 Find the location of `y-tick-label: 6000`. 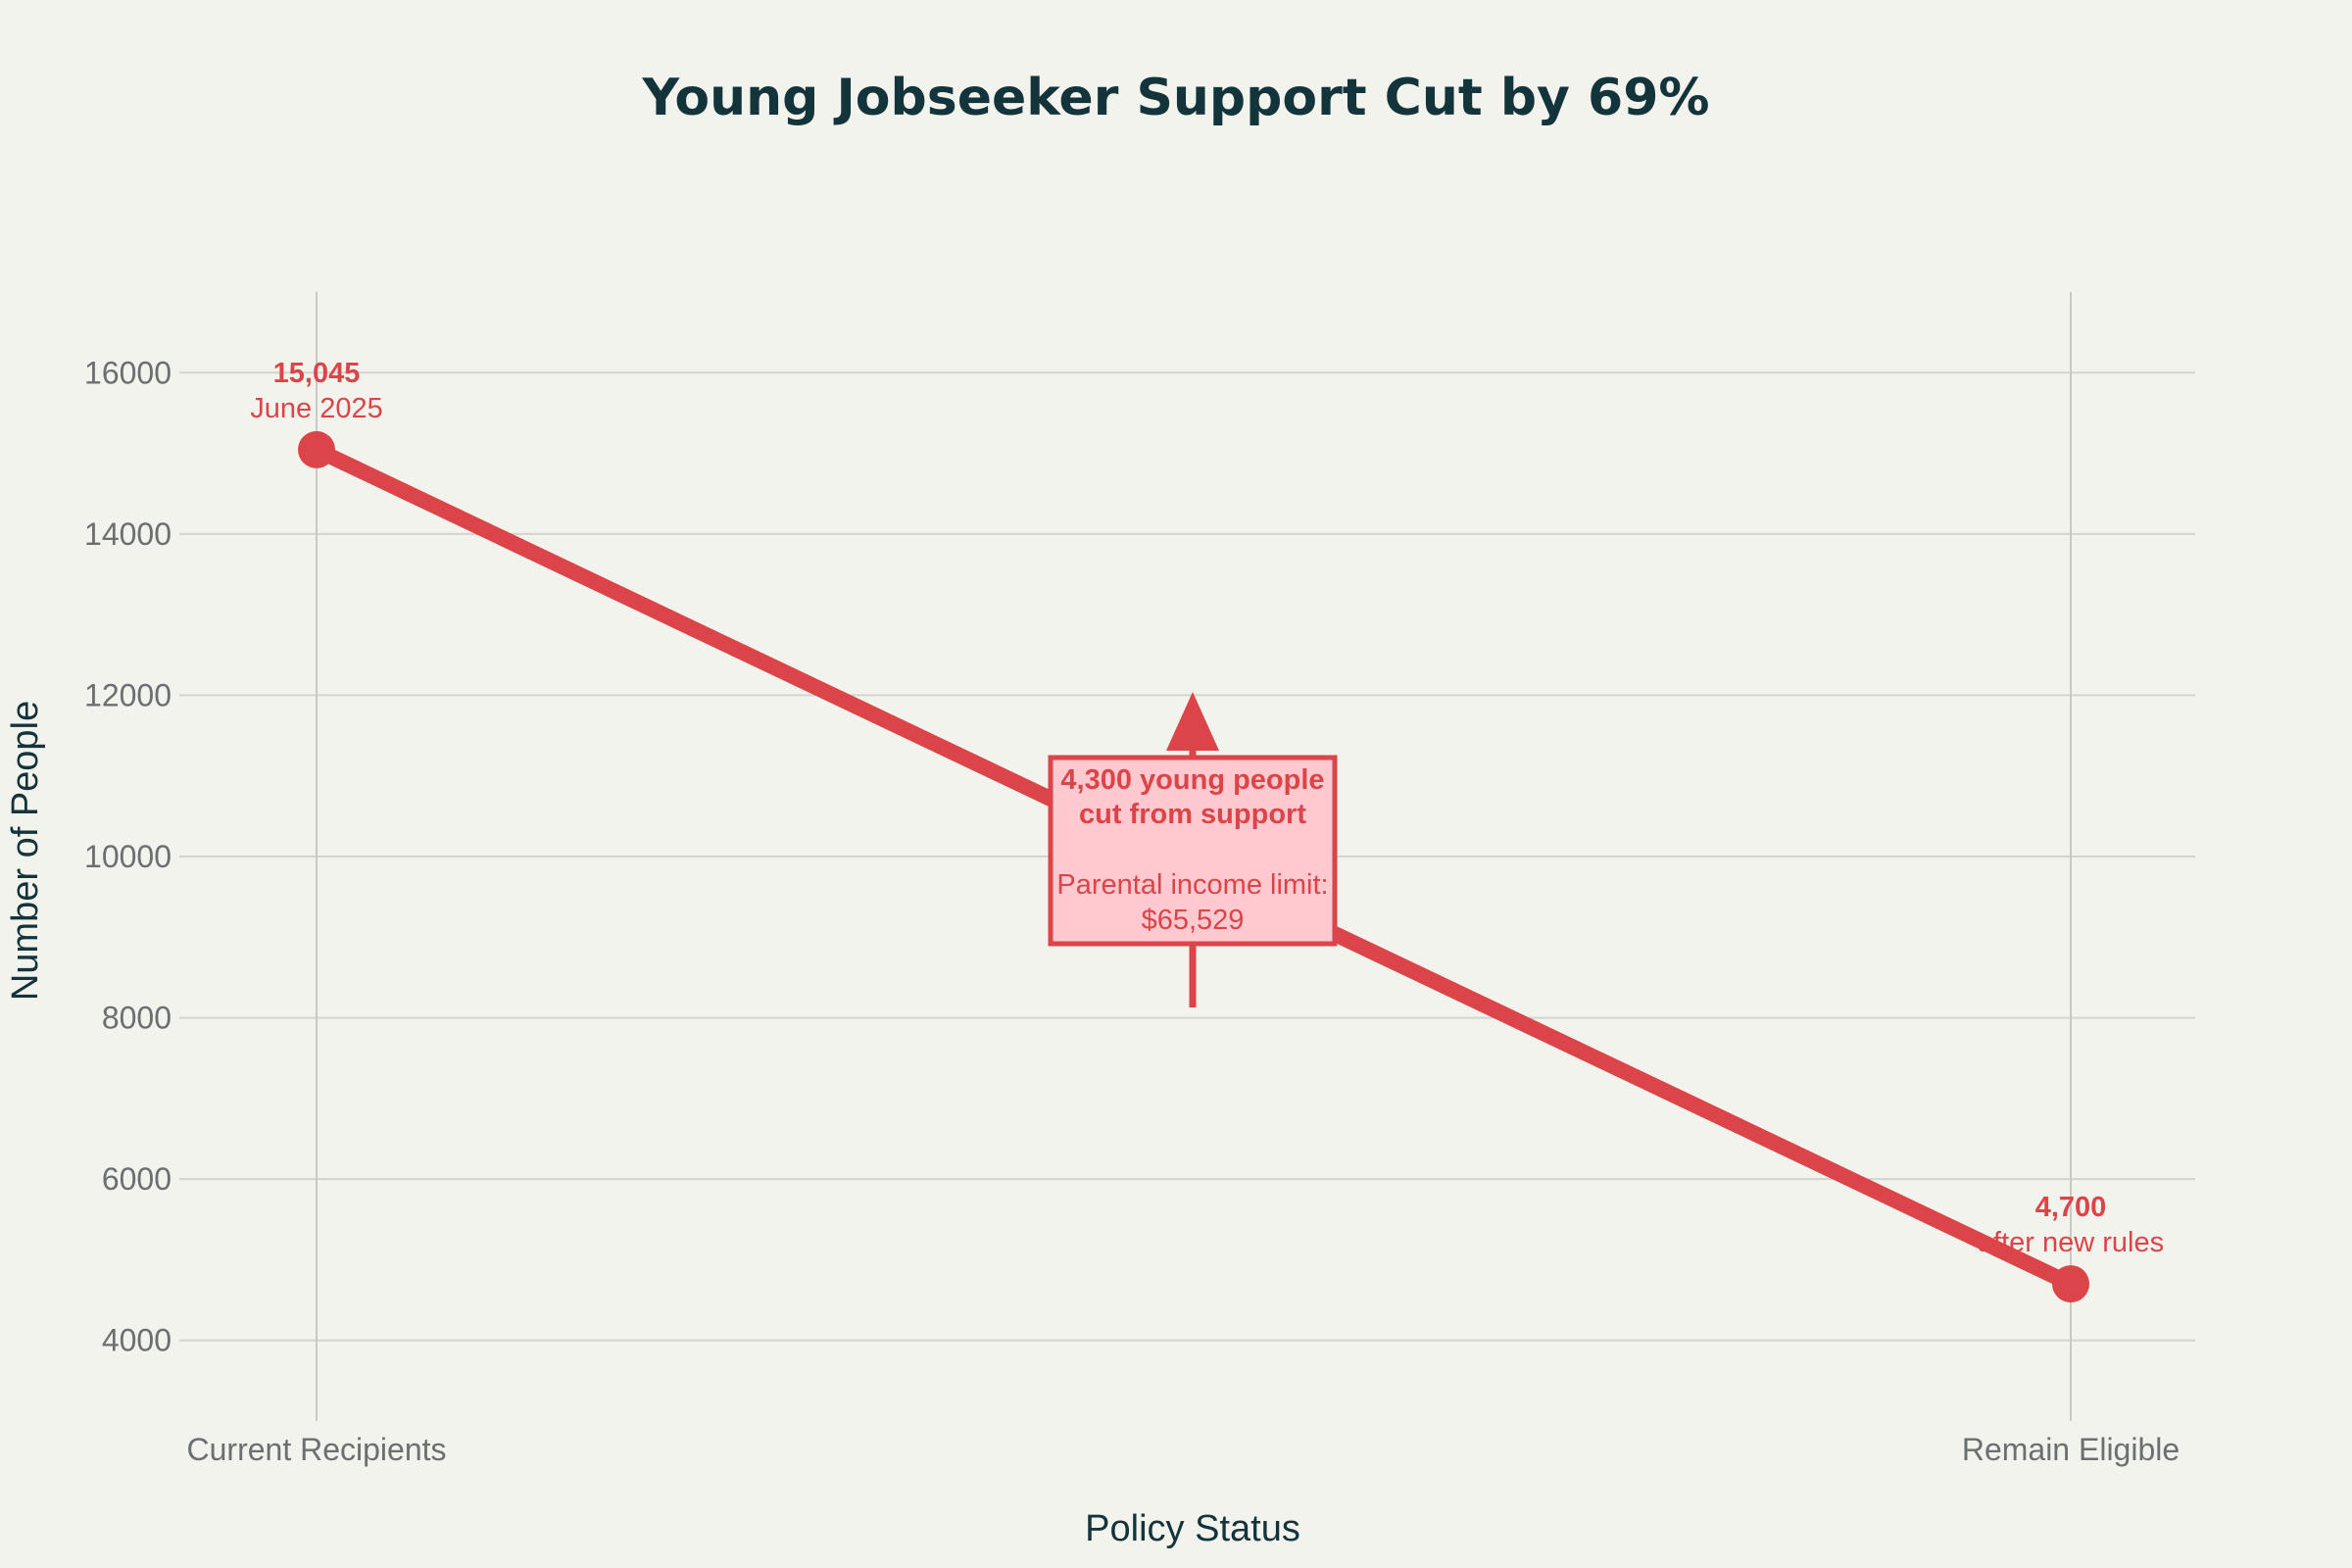

y-tick-label: 6000 is located at coordinates (137, 1179).